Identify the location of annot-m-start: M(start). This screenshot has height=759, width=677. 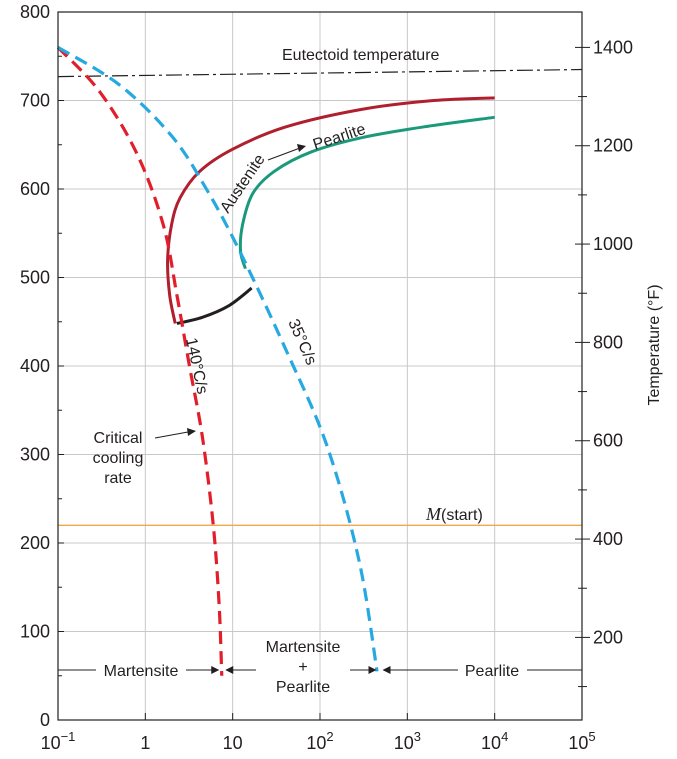
(454, 514).